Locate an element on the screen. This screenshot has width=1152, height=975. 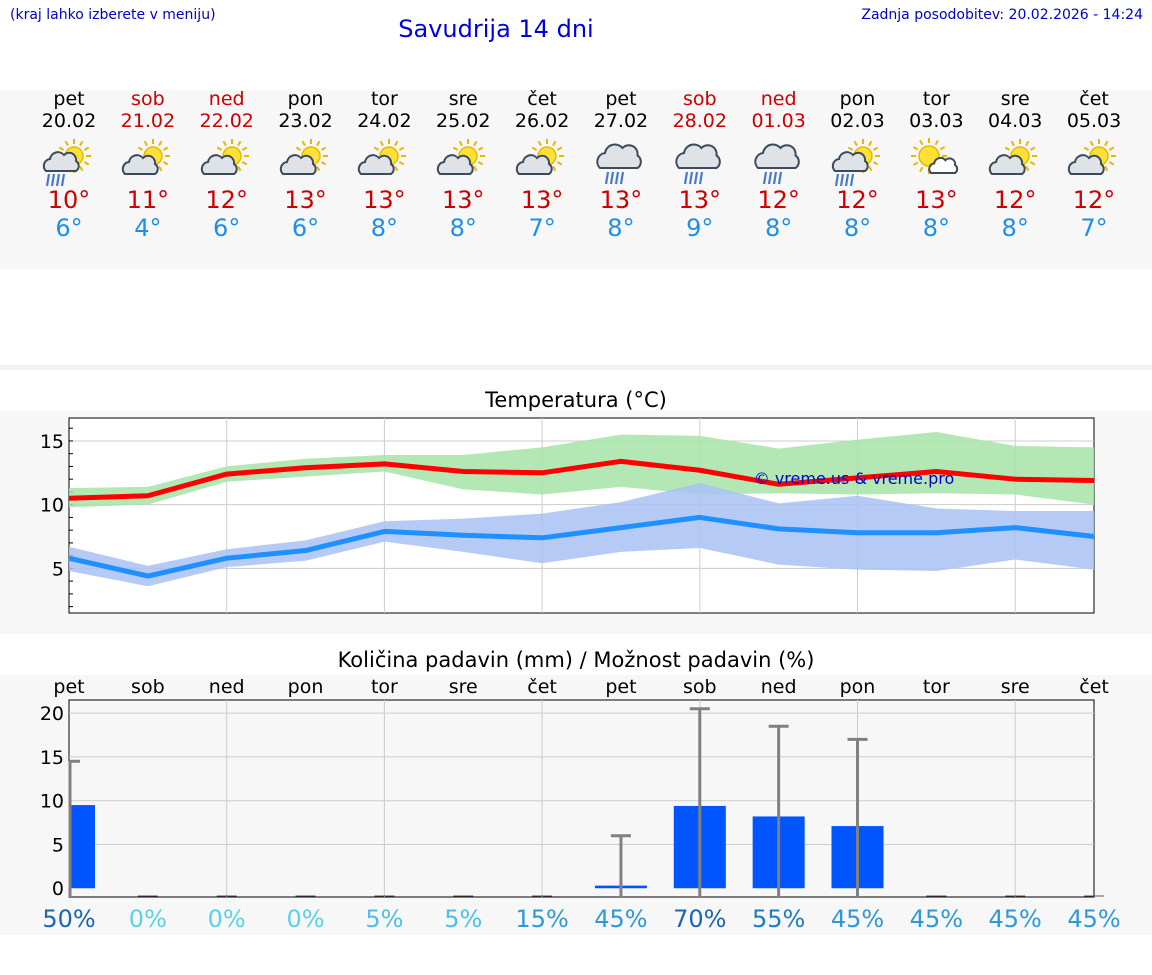
max-range-band is located at coordinates (582, 470).